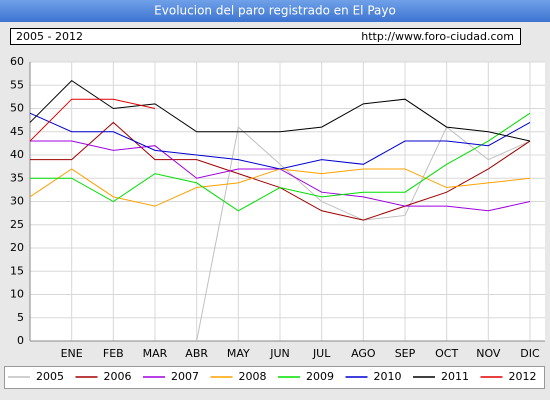 The width and height of the screenshot is (550, 400). Describe the element at coordinates (155, 353) in the screenshot. I see `x-tick-label: MAR` at that location.